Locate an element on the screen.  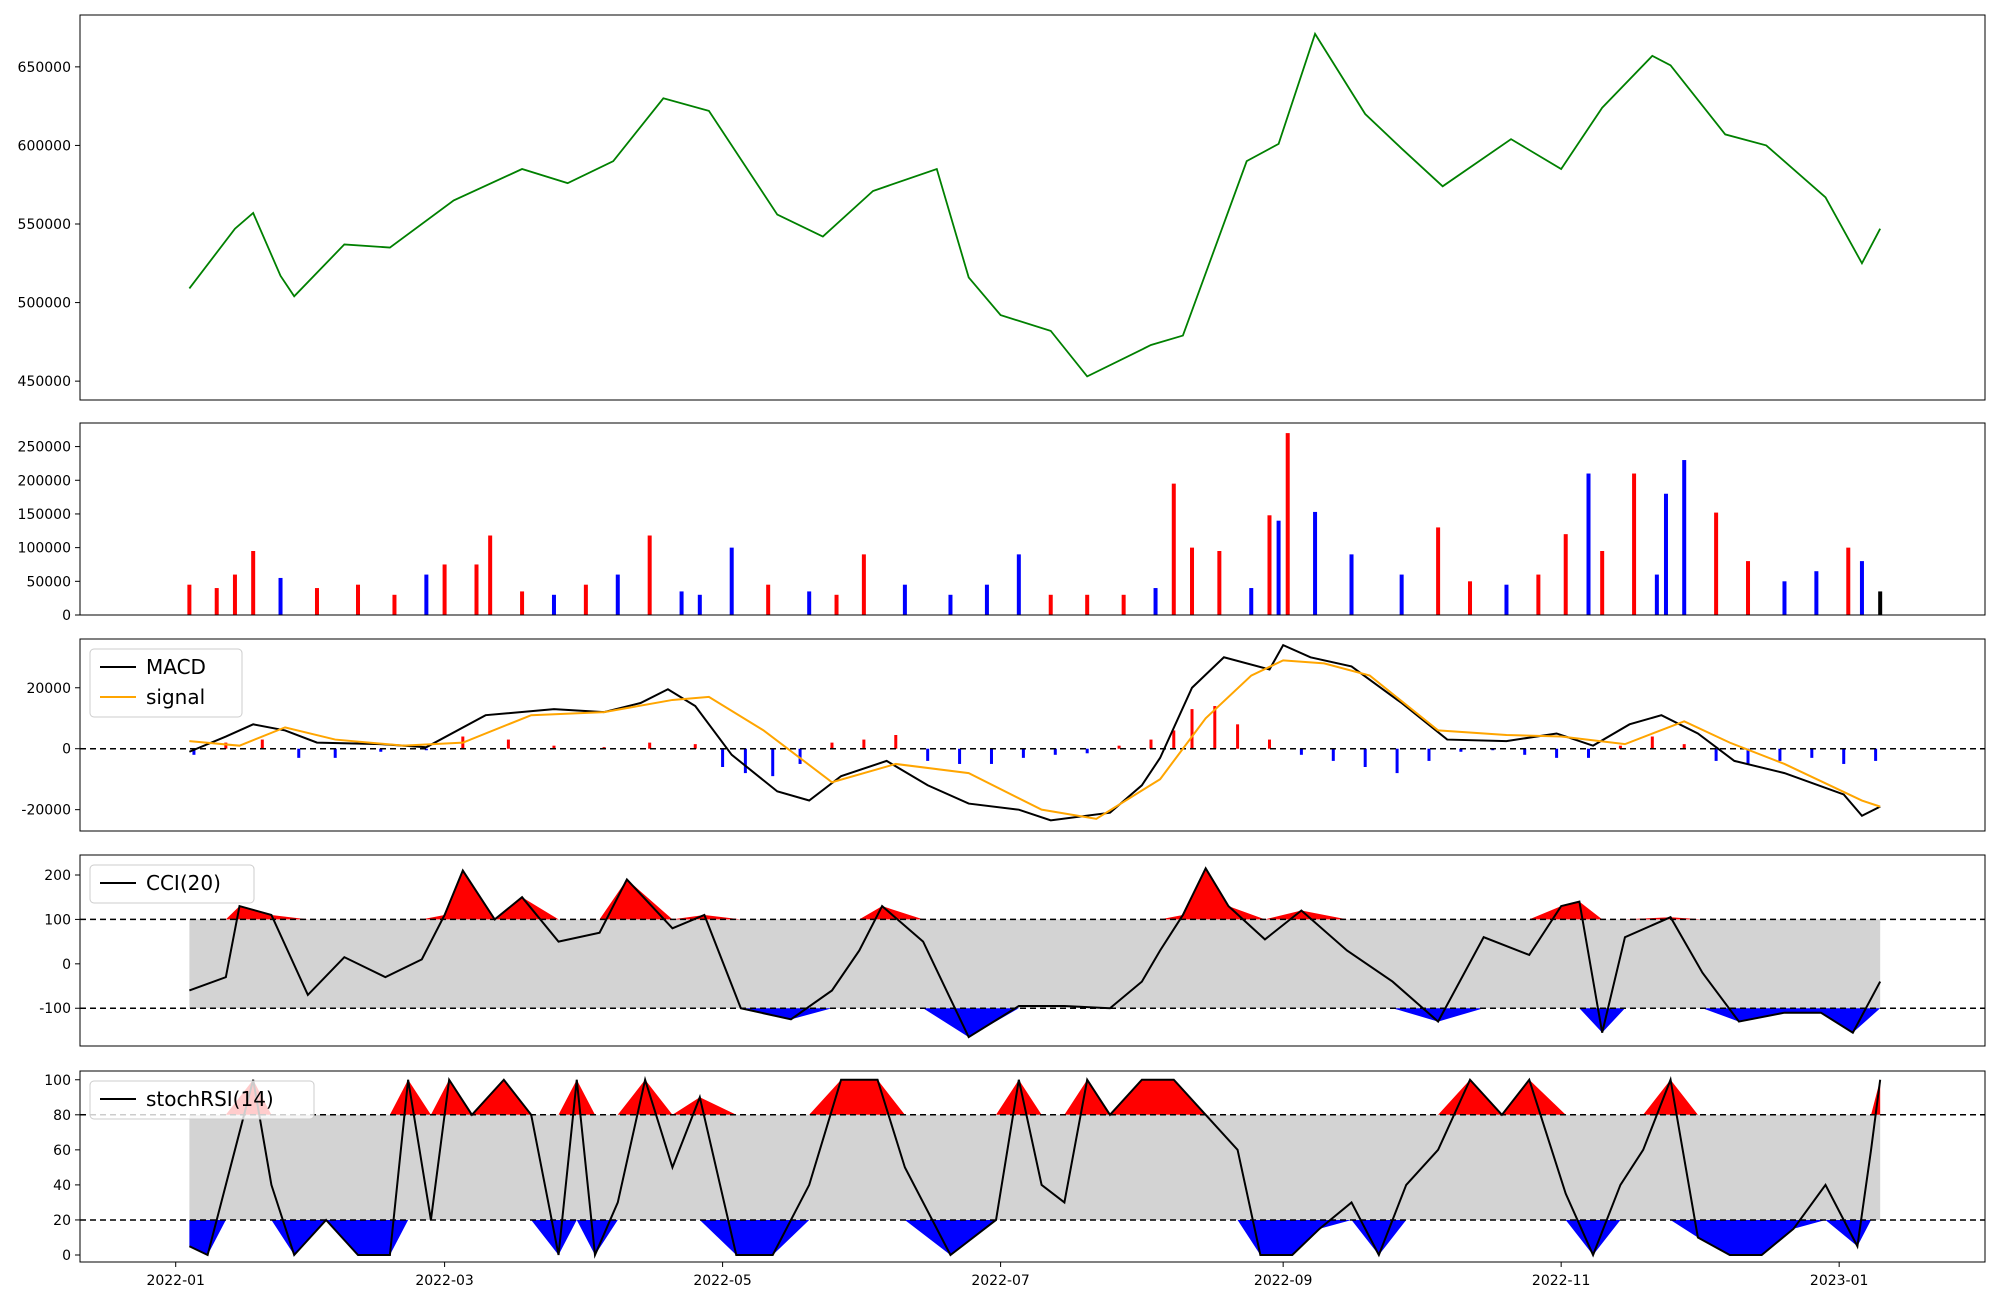
cci-panel: -100 0 100 200 CCI(20) is located at coordinates (1012, 950).